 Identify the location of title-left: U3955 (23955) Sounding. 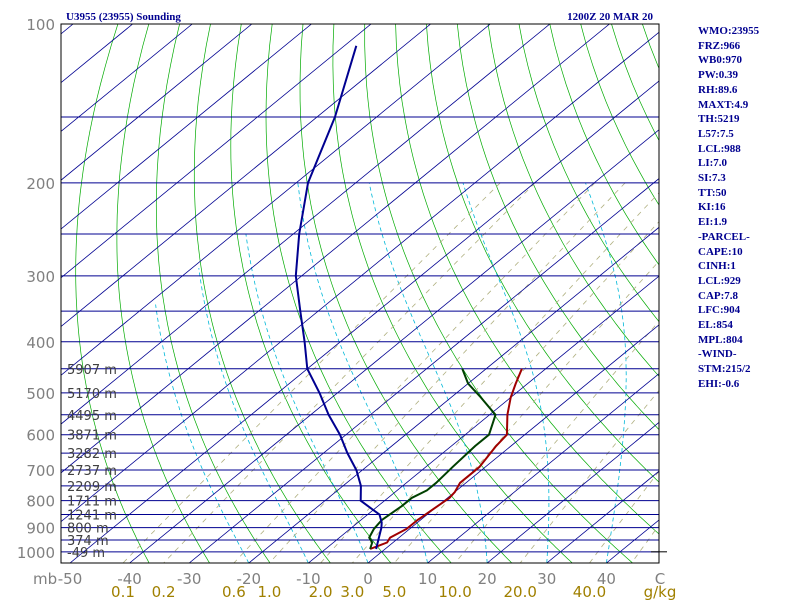
(123, 17).